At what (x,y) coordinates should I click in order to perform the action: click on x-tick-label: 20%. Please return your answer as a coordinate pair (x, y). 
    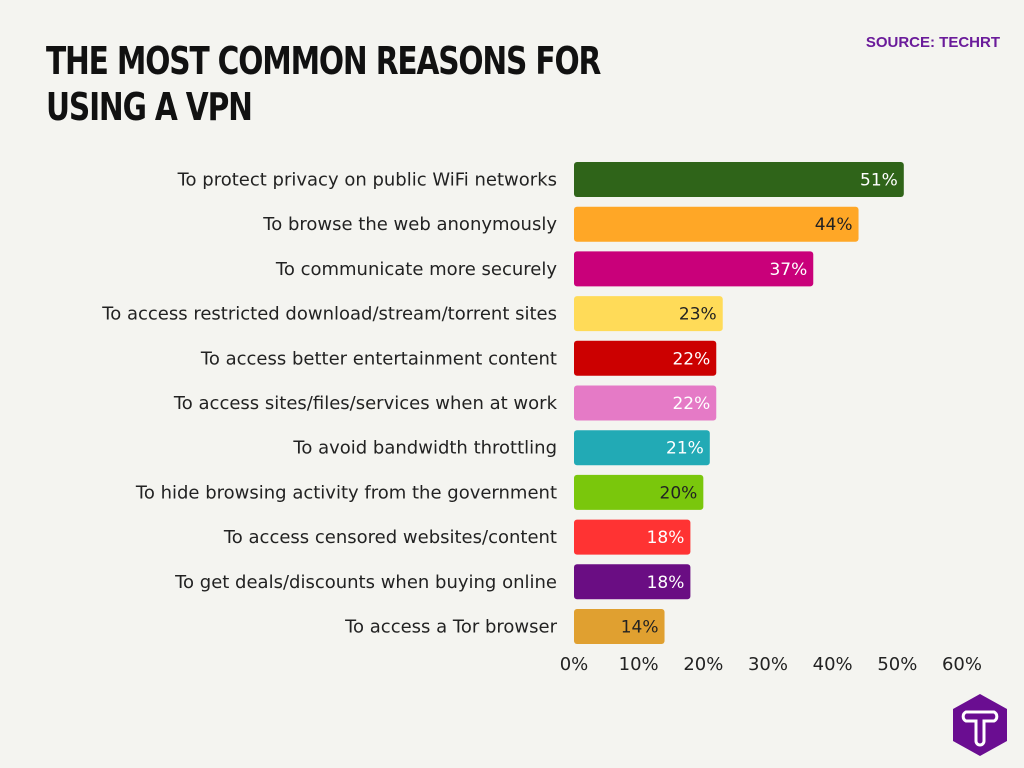
    Looking at the image, I should click on (703, 664).